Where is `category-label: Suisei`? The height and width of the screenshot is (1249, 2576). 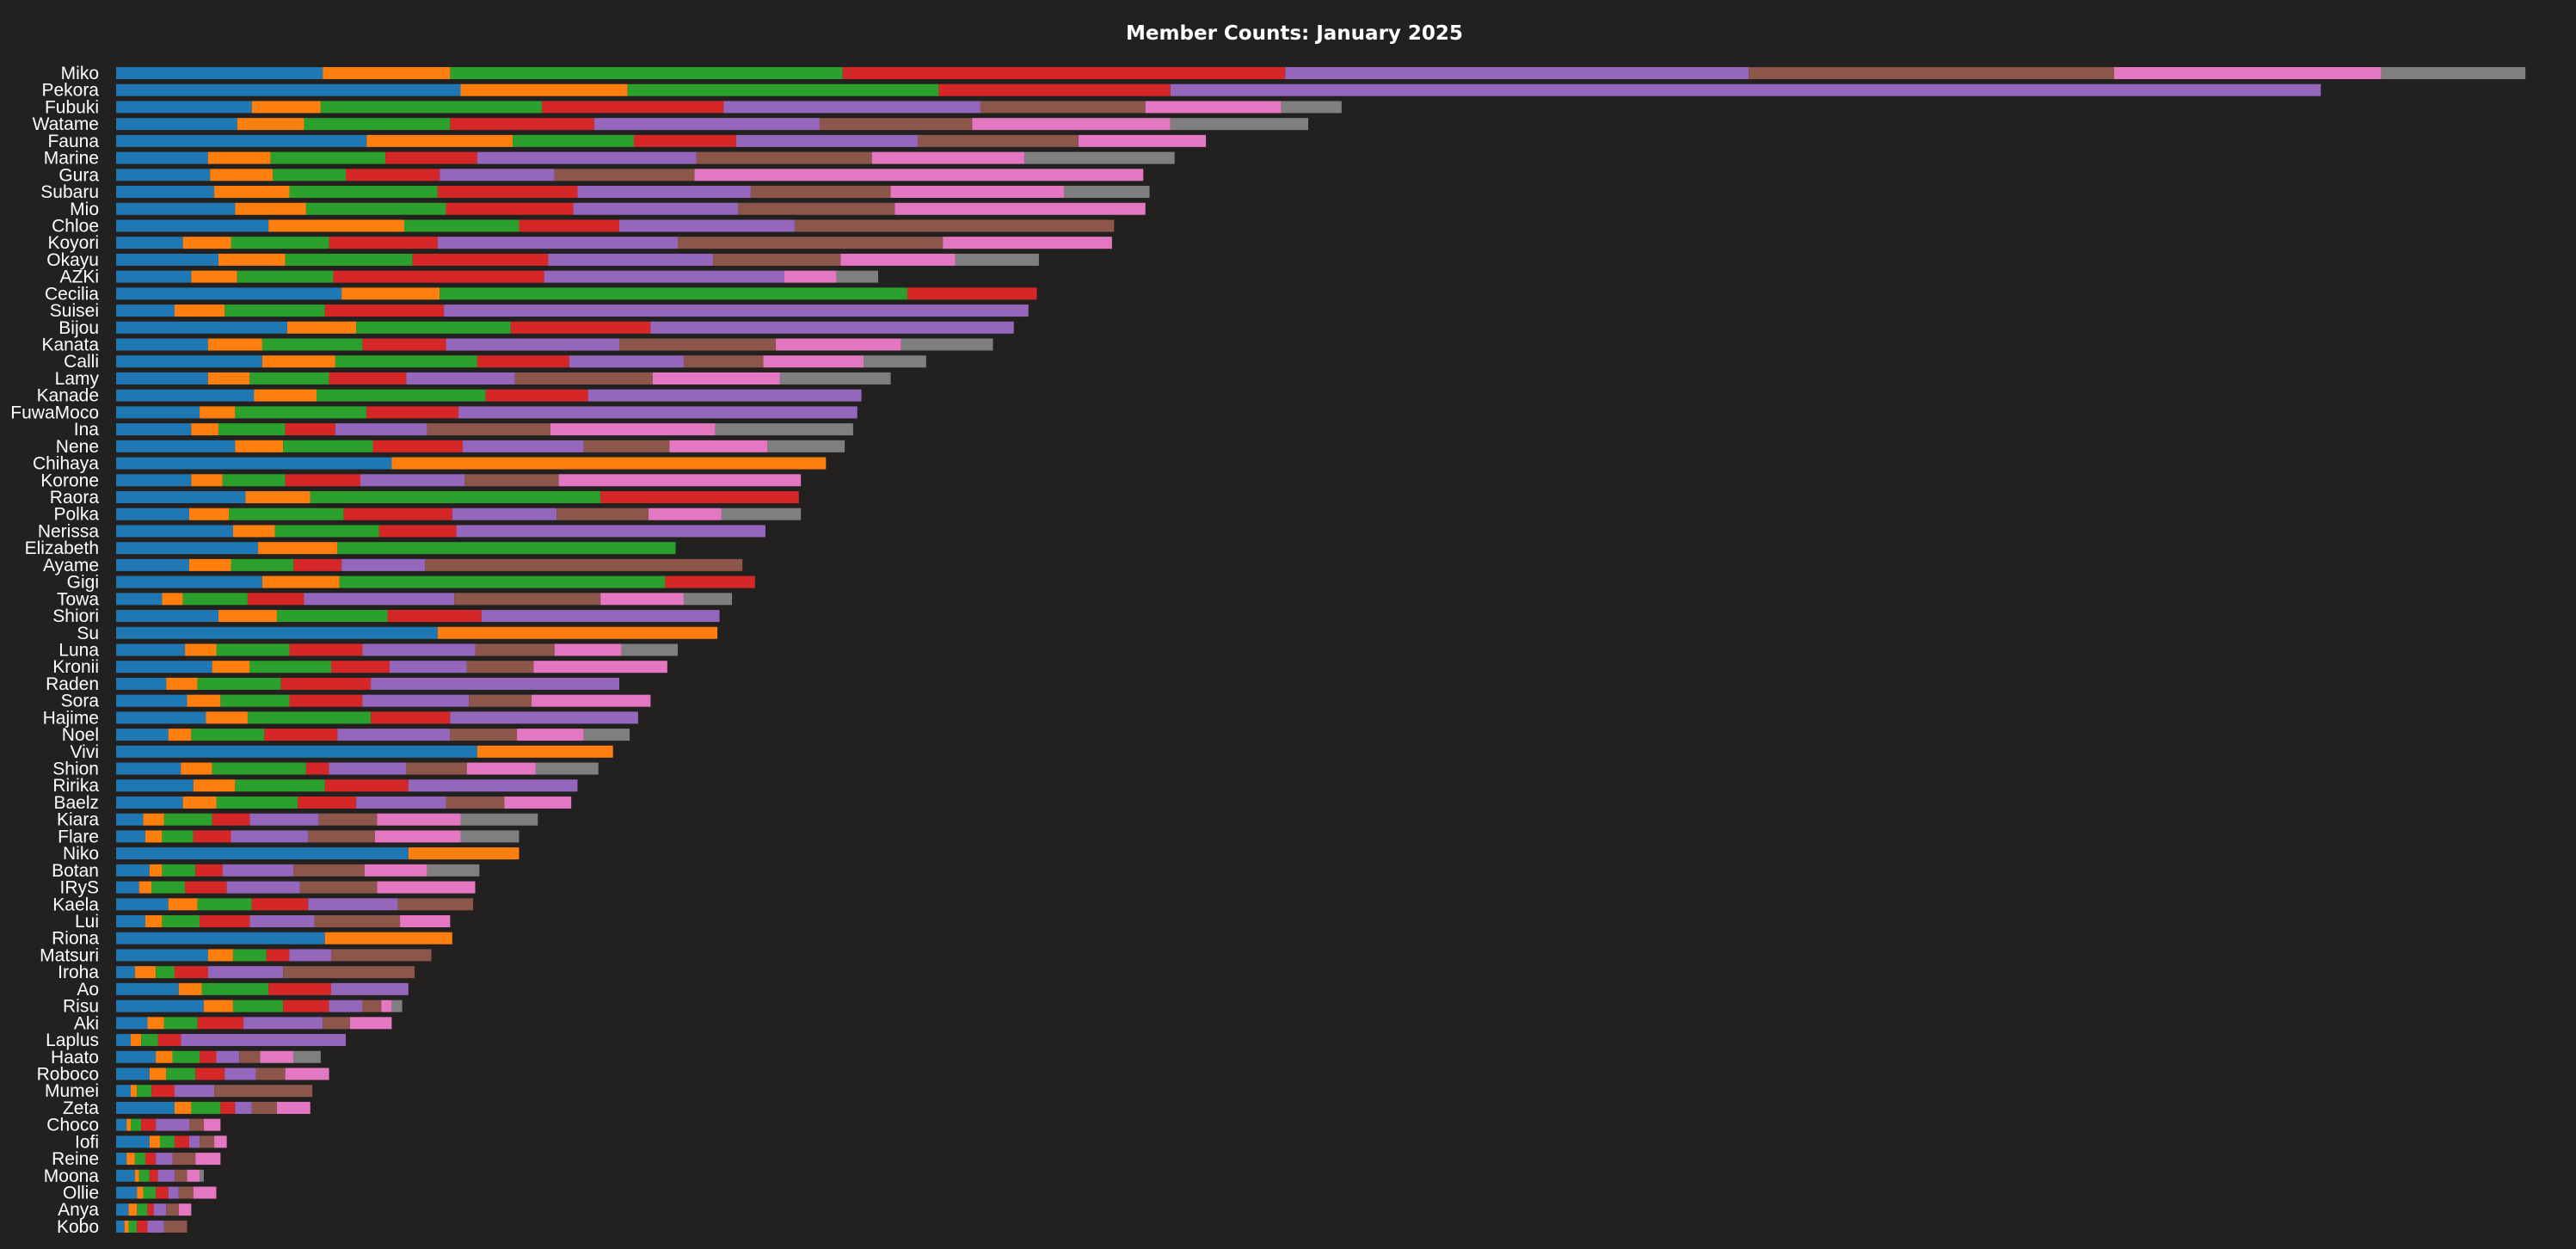 category-label: Suisei is located at coordinates (74, 311).